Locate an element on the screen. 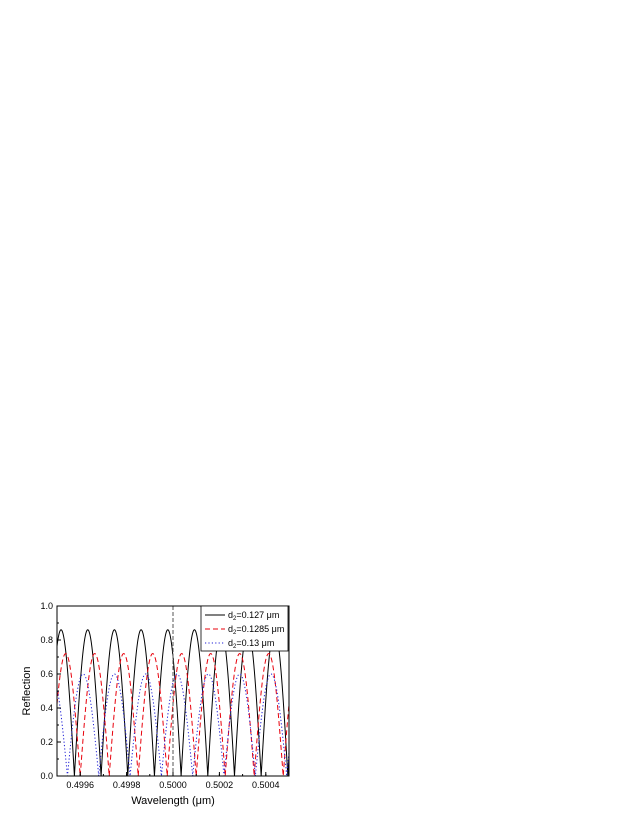 Image resolution: width=638 pixels, height=825 pixels. y-tick-label-4: 0.8 is located at coordinates (46, 640).